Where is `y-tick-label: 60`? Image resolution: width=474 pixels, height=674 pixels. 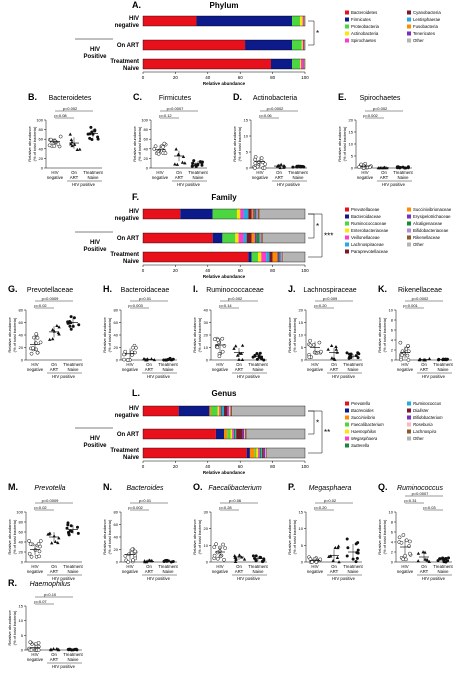 y-tick-label: 60 is located at coordinates (21, 322).